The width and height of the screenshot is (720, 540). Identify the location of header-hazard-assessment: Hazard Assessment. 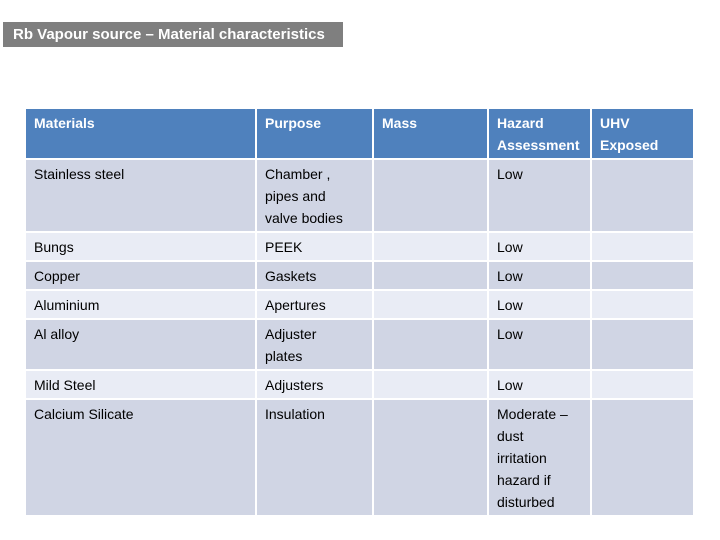
(539, 133).